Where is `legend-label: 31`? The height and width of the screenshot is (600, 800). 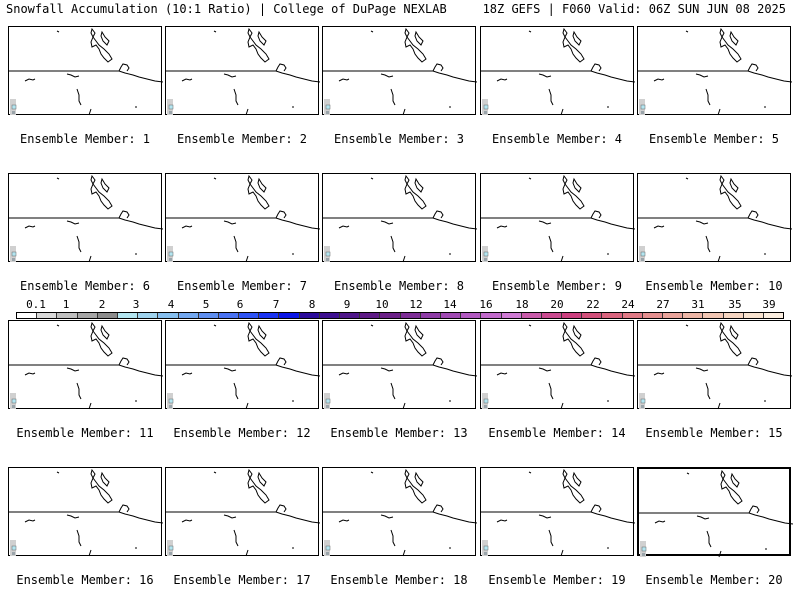 legend-label: 31 is located at coordinates (698, 304).